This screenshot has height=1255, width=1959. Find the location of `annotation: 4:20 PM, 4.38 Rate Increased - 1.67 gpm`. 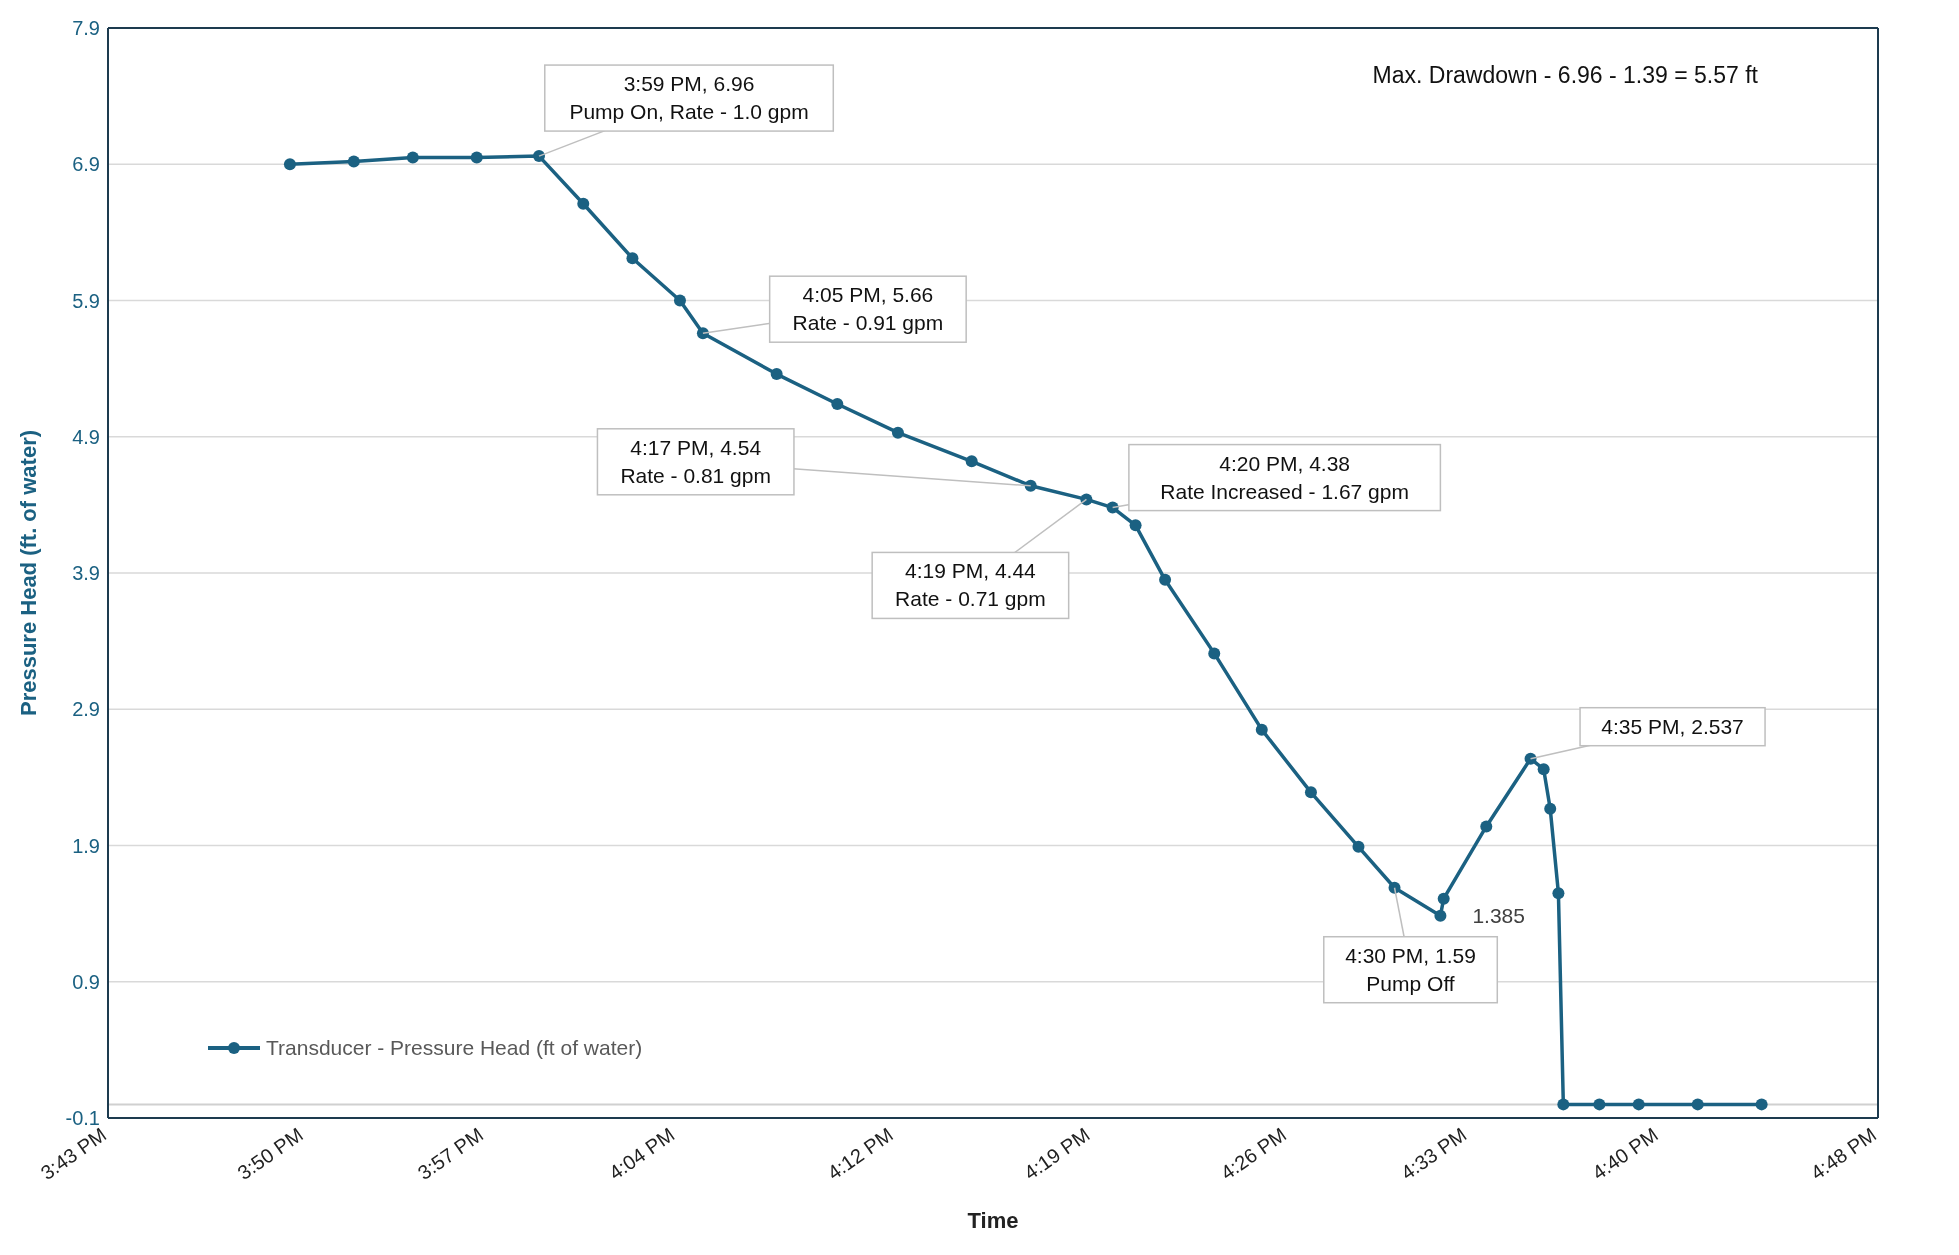

annotation: 4:20 PM, 4.38 Rate Increased - 1.67 gpm is located at coordinates (1284, 477).